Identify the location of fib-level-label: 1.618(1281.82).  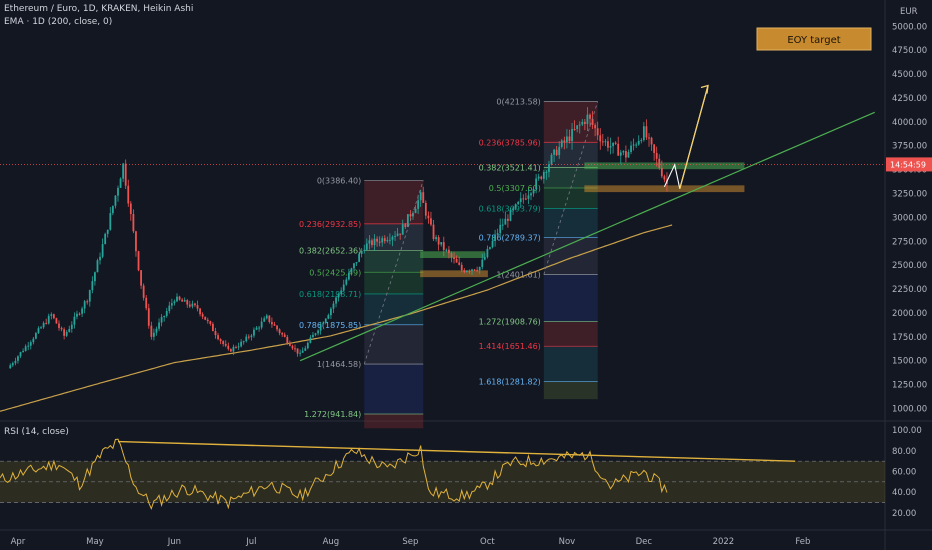
(510, 382).